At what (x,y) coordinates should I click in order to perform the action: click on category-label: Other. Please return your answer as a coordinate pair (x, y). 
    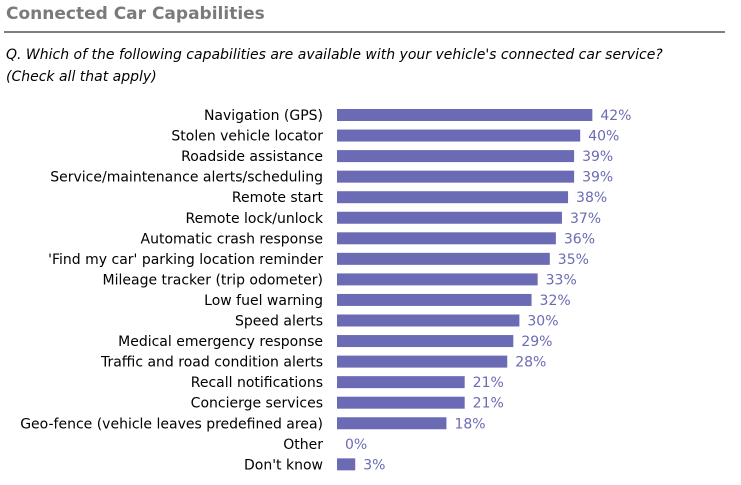
    Looking at the image, I should click on (303, 445).